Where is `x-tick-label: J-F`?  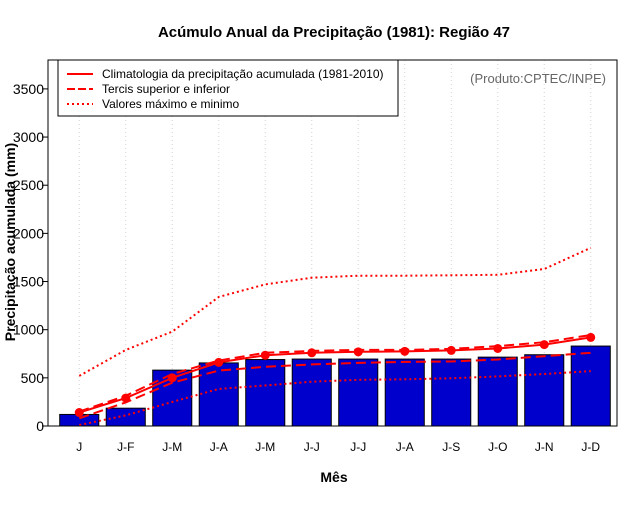
x-tick-label: J-F is located at coordinates (125, 447).